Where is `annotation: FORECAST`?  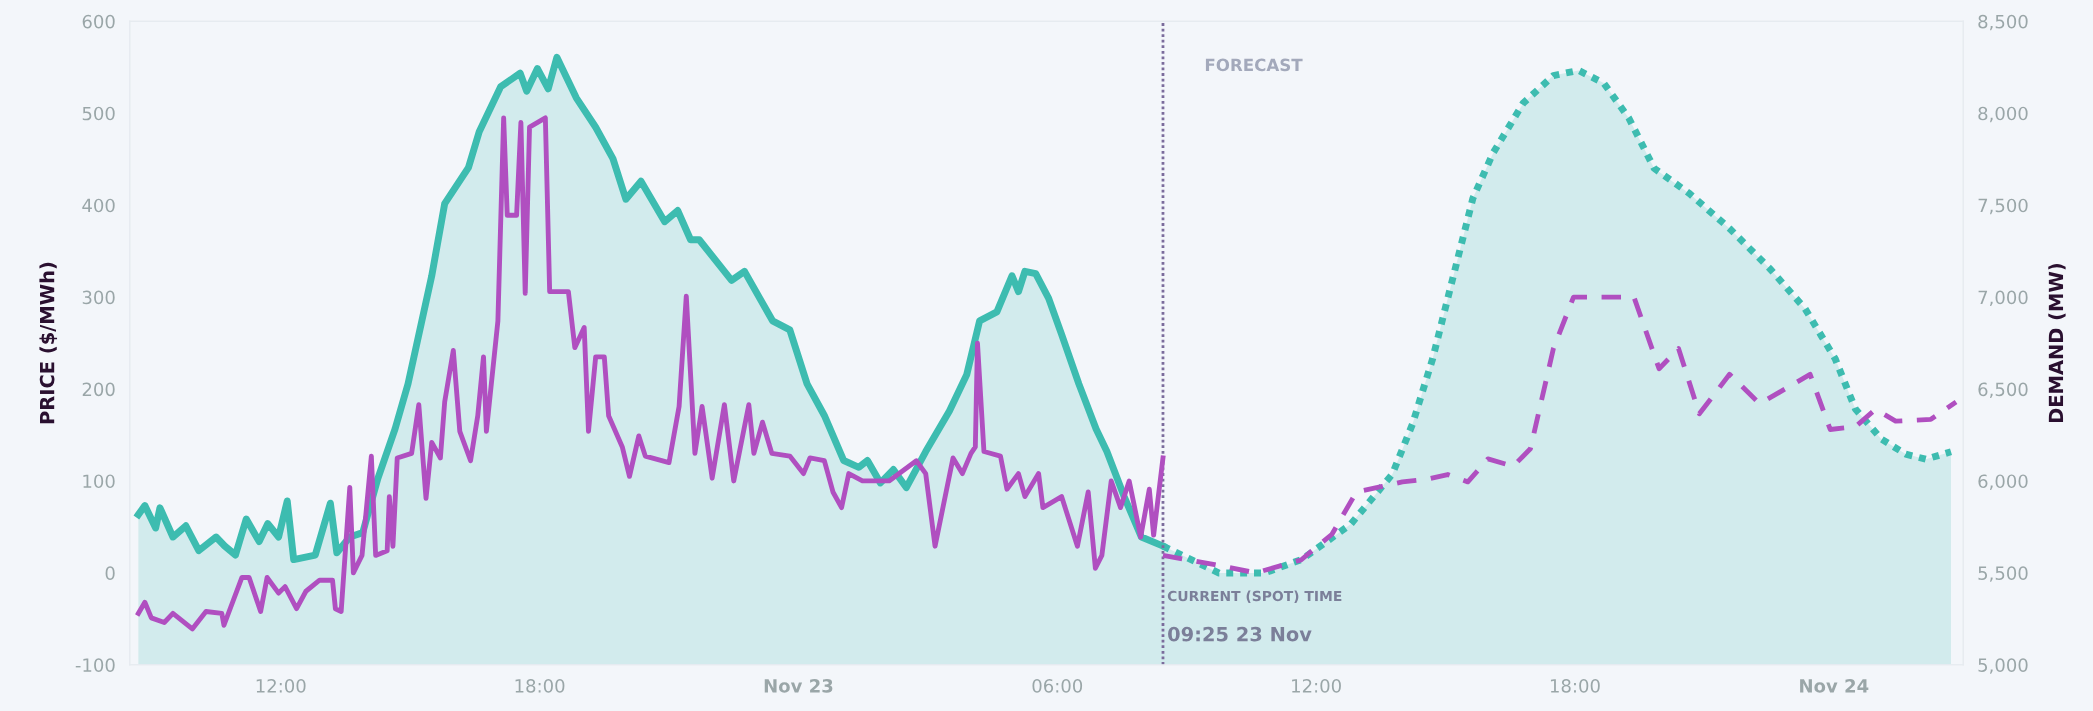
annotation: FORECAST is located at coordinates (1254, 65).